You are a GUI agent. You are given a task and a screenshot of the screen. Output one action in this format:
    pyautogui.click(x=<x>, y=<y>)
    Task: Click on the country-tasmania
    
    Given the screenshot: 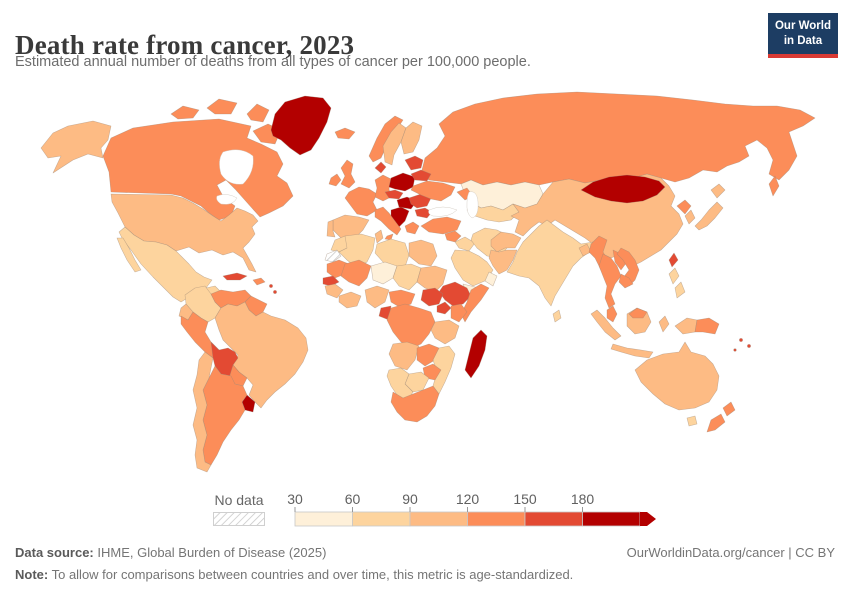 What is the action you would take?
    pyautogui.click(x=692, y=421)
    